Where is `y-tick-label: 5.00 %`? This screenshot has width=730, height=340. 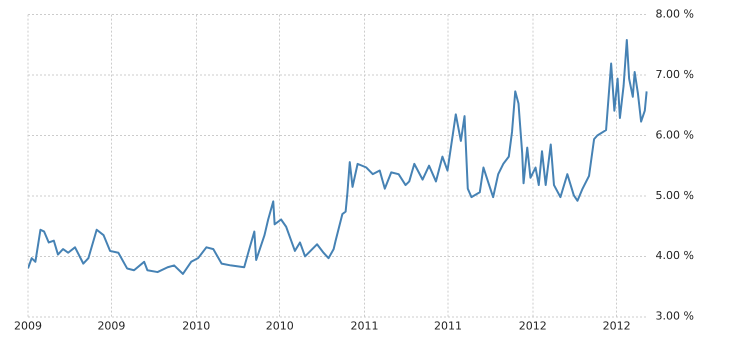 y-tick-label: 5.00 % is located at coordinates (675, 195).